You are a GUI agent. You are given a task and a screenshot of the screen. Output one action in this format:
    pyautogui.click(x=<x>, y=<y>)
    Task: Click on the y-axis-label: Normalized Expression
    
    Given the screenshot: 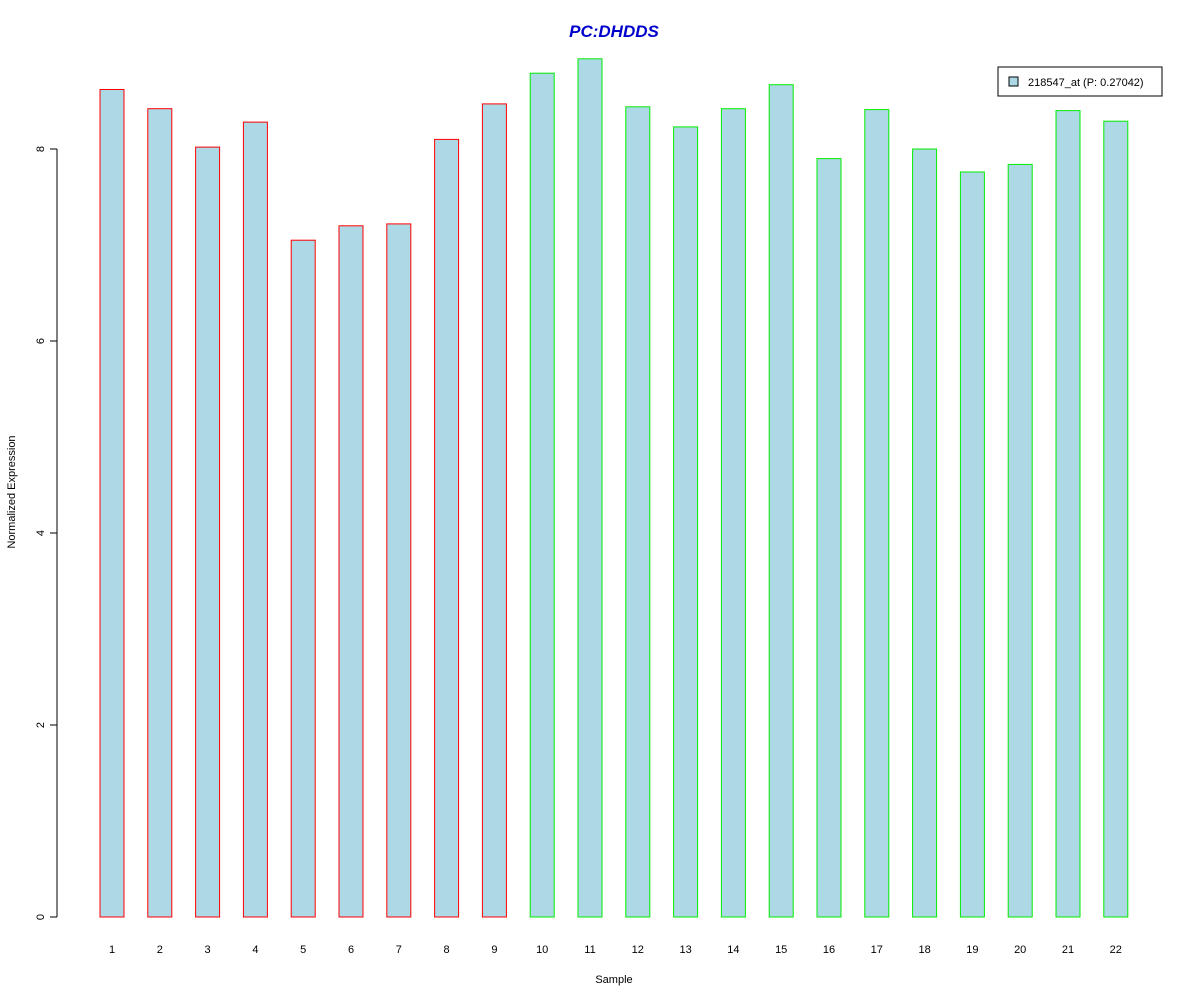 What is the action you would take?
    pyautogui.click(x=12, y=491)
    